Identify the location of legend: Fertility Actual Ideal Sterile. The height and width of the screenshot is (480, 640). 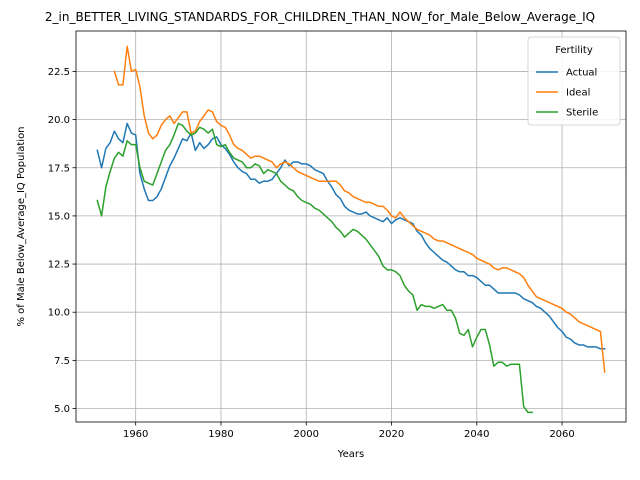
(574, 81).